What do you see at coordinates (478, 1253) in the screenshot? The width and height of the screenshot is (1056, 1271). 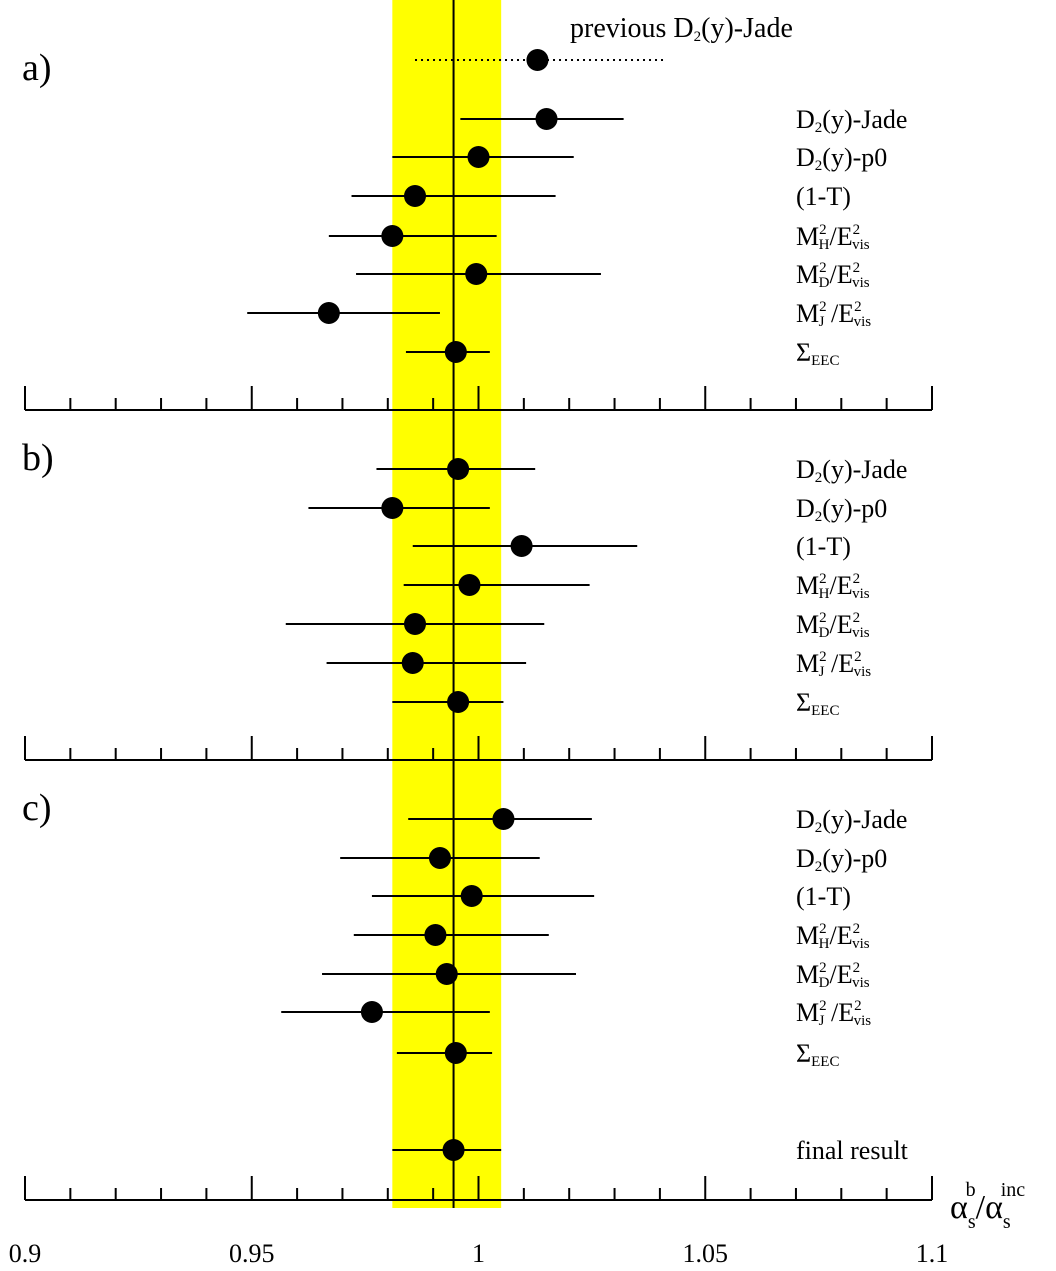 I see `x-tick-label: 1` at bounding box center [478, 1253].